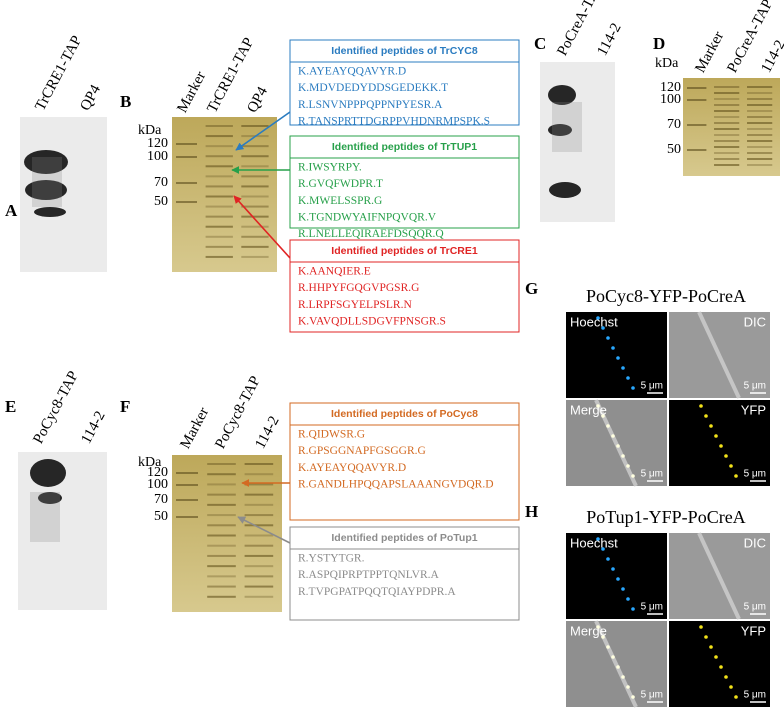 The width and height of the screenshot is (784, 727). Describe the element at coordinates (594, 321) in the screenshot. I see `channel-label: Hoechst` at that location.